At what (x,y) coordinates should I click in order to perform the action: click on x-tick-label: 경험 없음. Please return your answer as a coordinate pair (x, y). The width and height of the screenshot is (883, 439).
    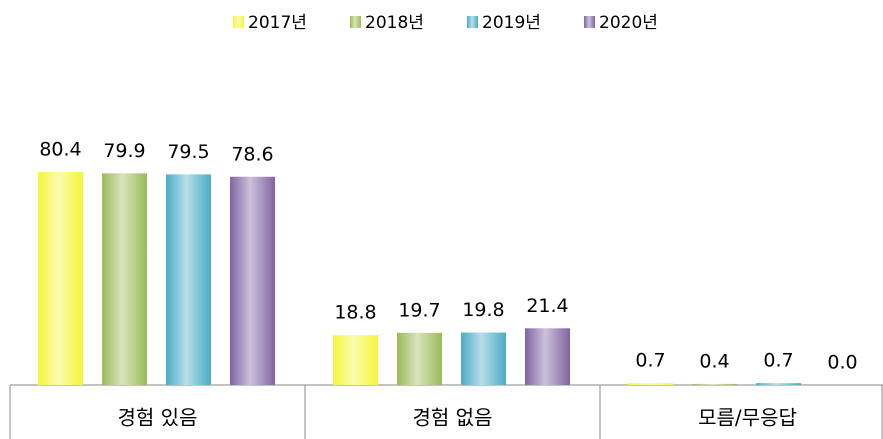
    Looking at the image, I should click on (453, 418).